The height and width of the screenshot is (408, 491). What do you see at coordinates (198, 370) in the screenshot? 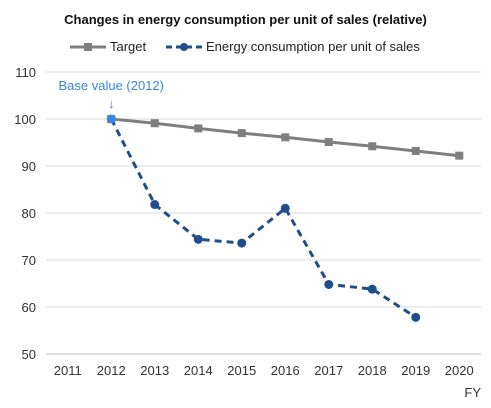
I see `x-tick-label-2014: 2014` at bounding box center [198, 370].